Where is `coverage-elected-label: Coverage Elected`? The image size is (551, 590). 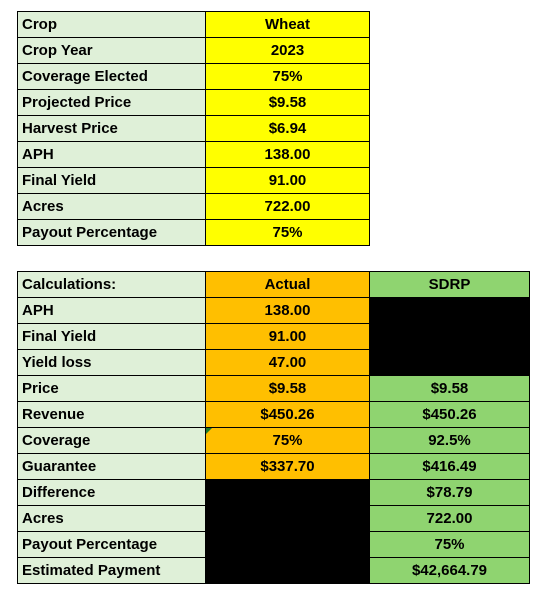
coverage-elected-label: Coverage Elected is located at coordinates (111, 76).